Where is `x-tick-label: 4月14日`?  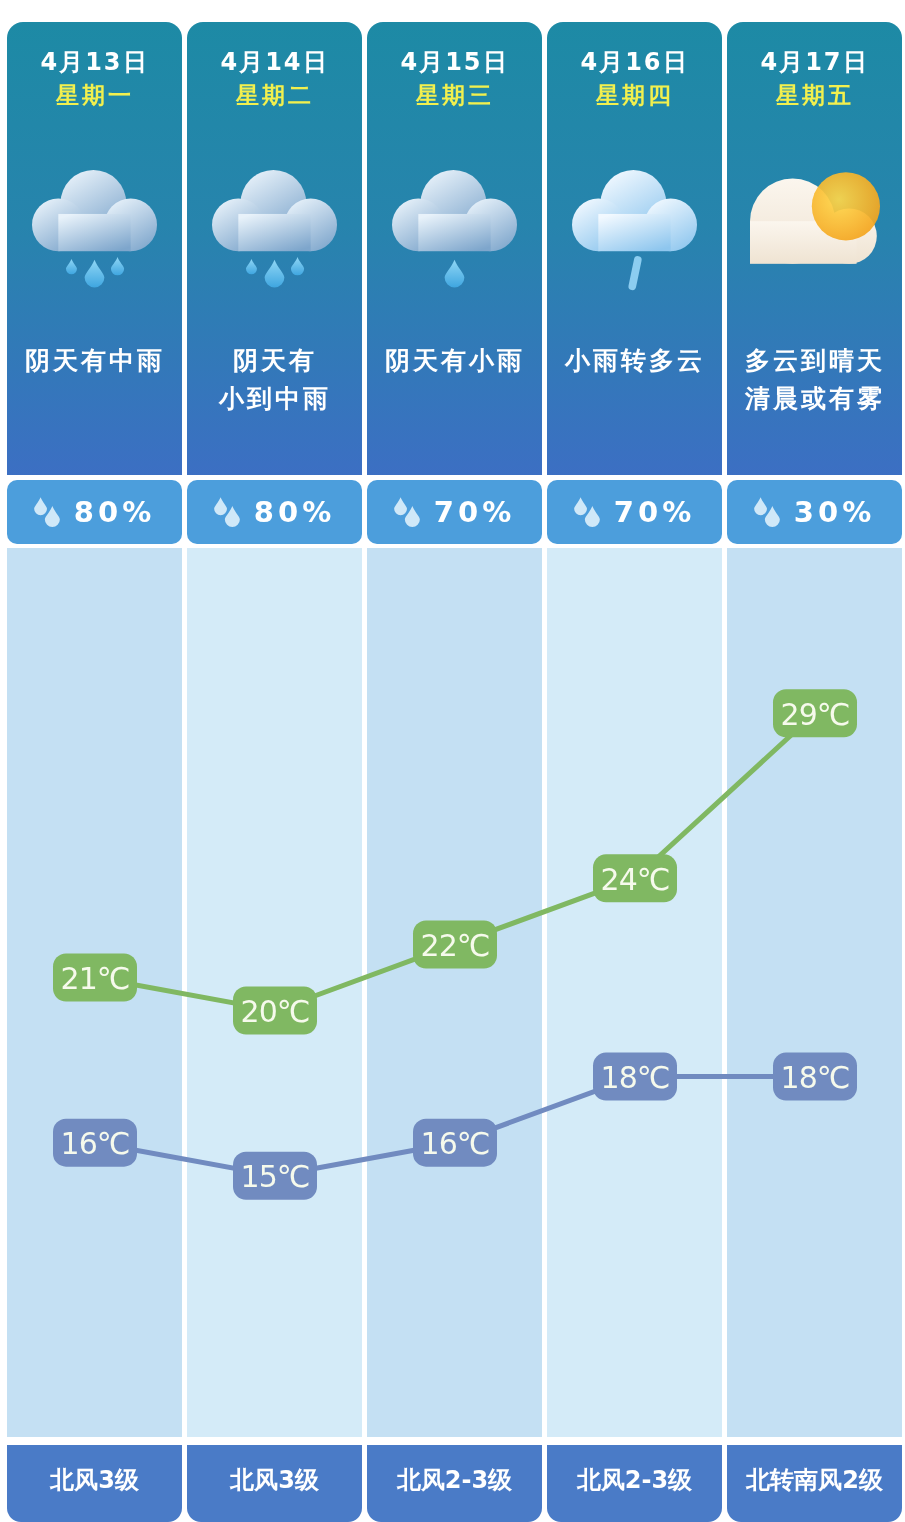
x-tick-label: 4月14日 is located at coordinates (274, 62).